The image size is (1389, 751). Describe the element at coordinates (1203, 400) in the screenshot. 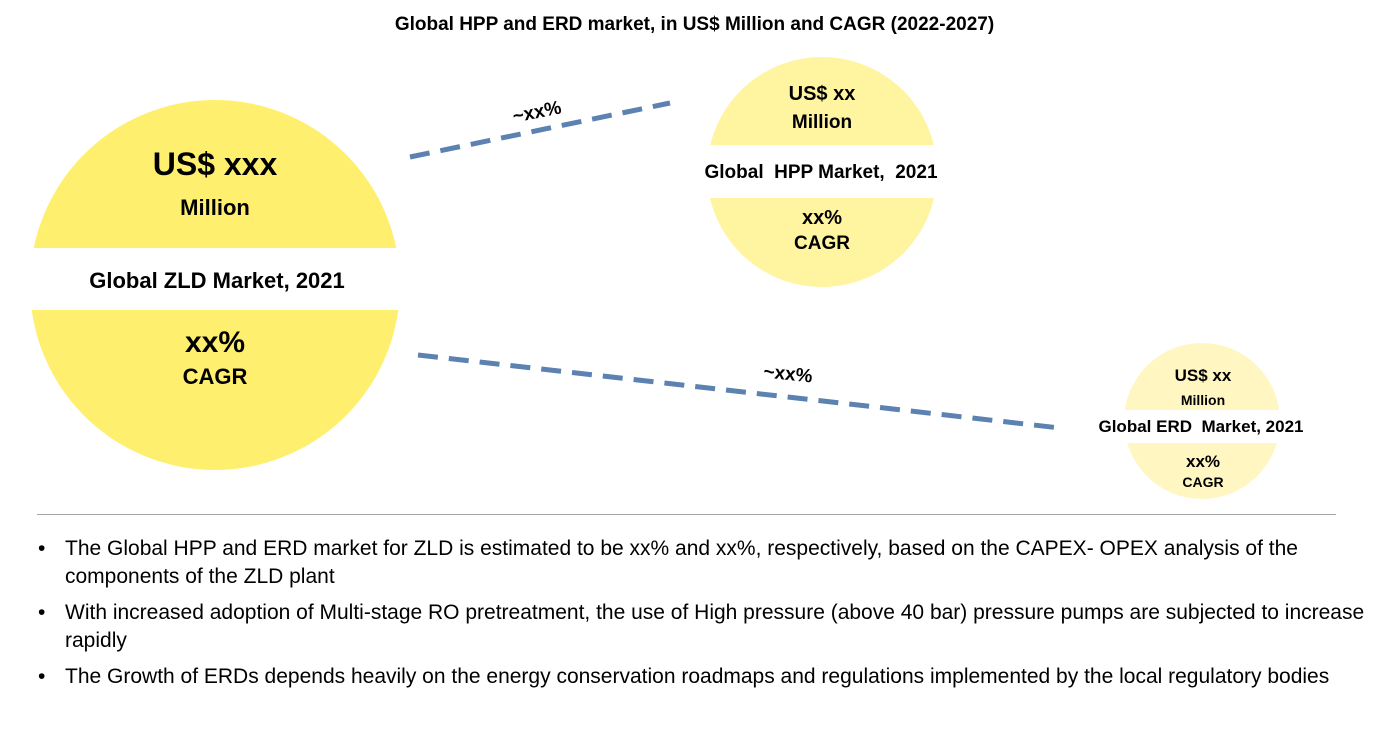

I see `erd-unit: Million` at that location.